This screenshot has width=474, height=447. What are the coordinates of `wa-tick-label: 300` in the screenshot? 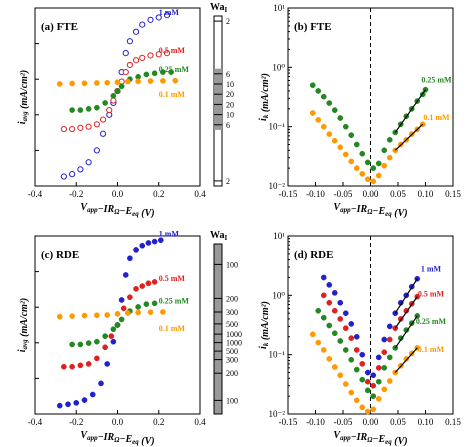 It's located at (232, 312).